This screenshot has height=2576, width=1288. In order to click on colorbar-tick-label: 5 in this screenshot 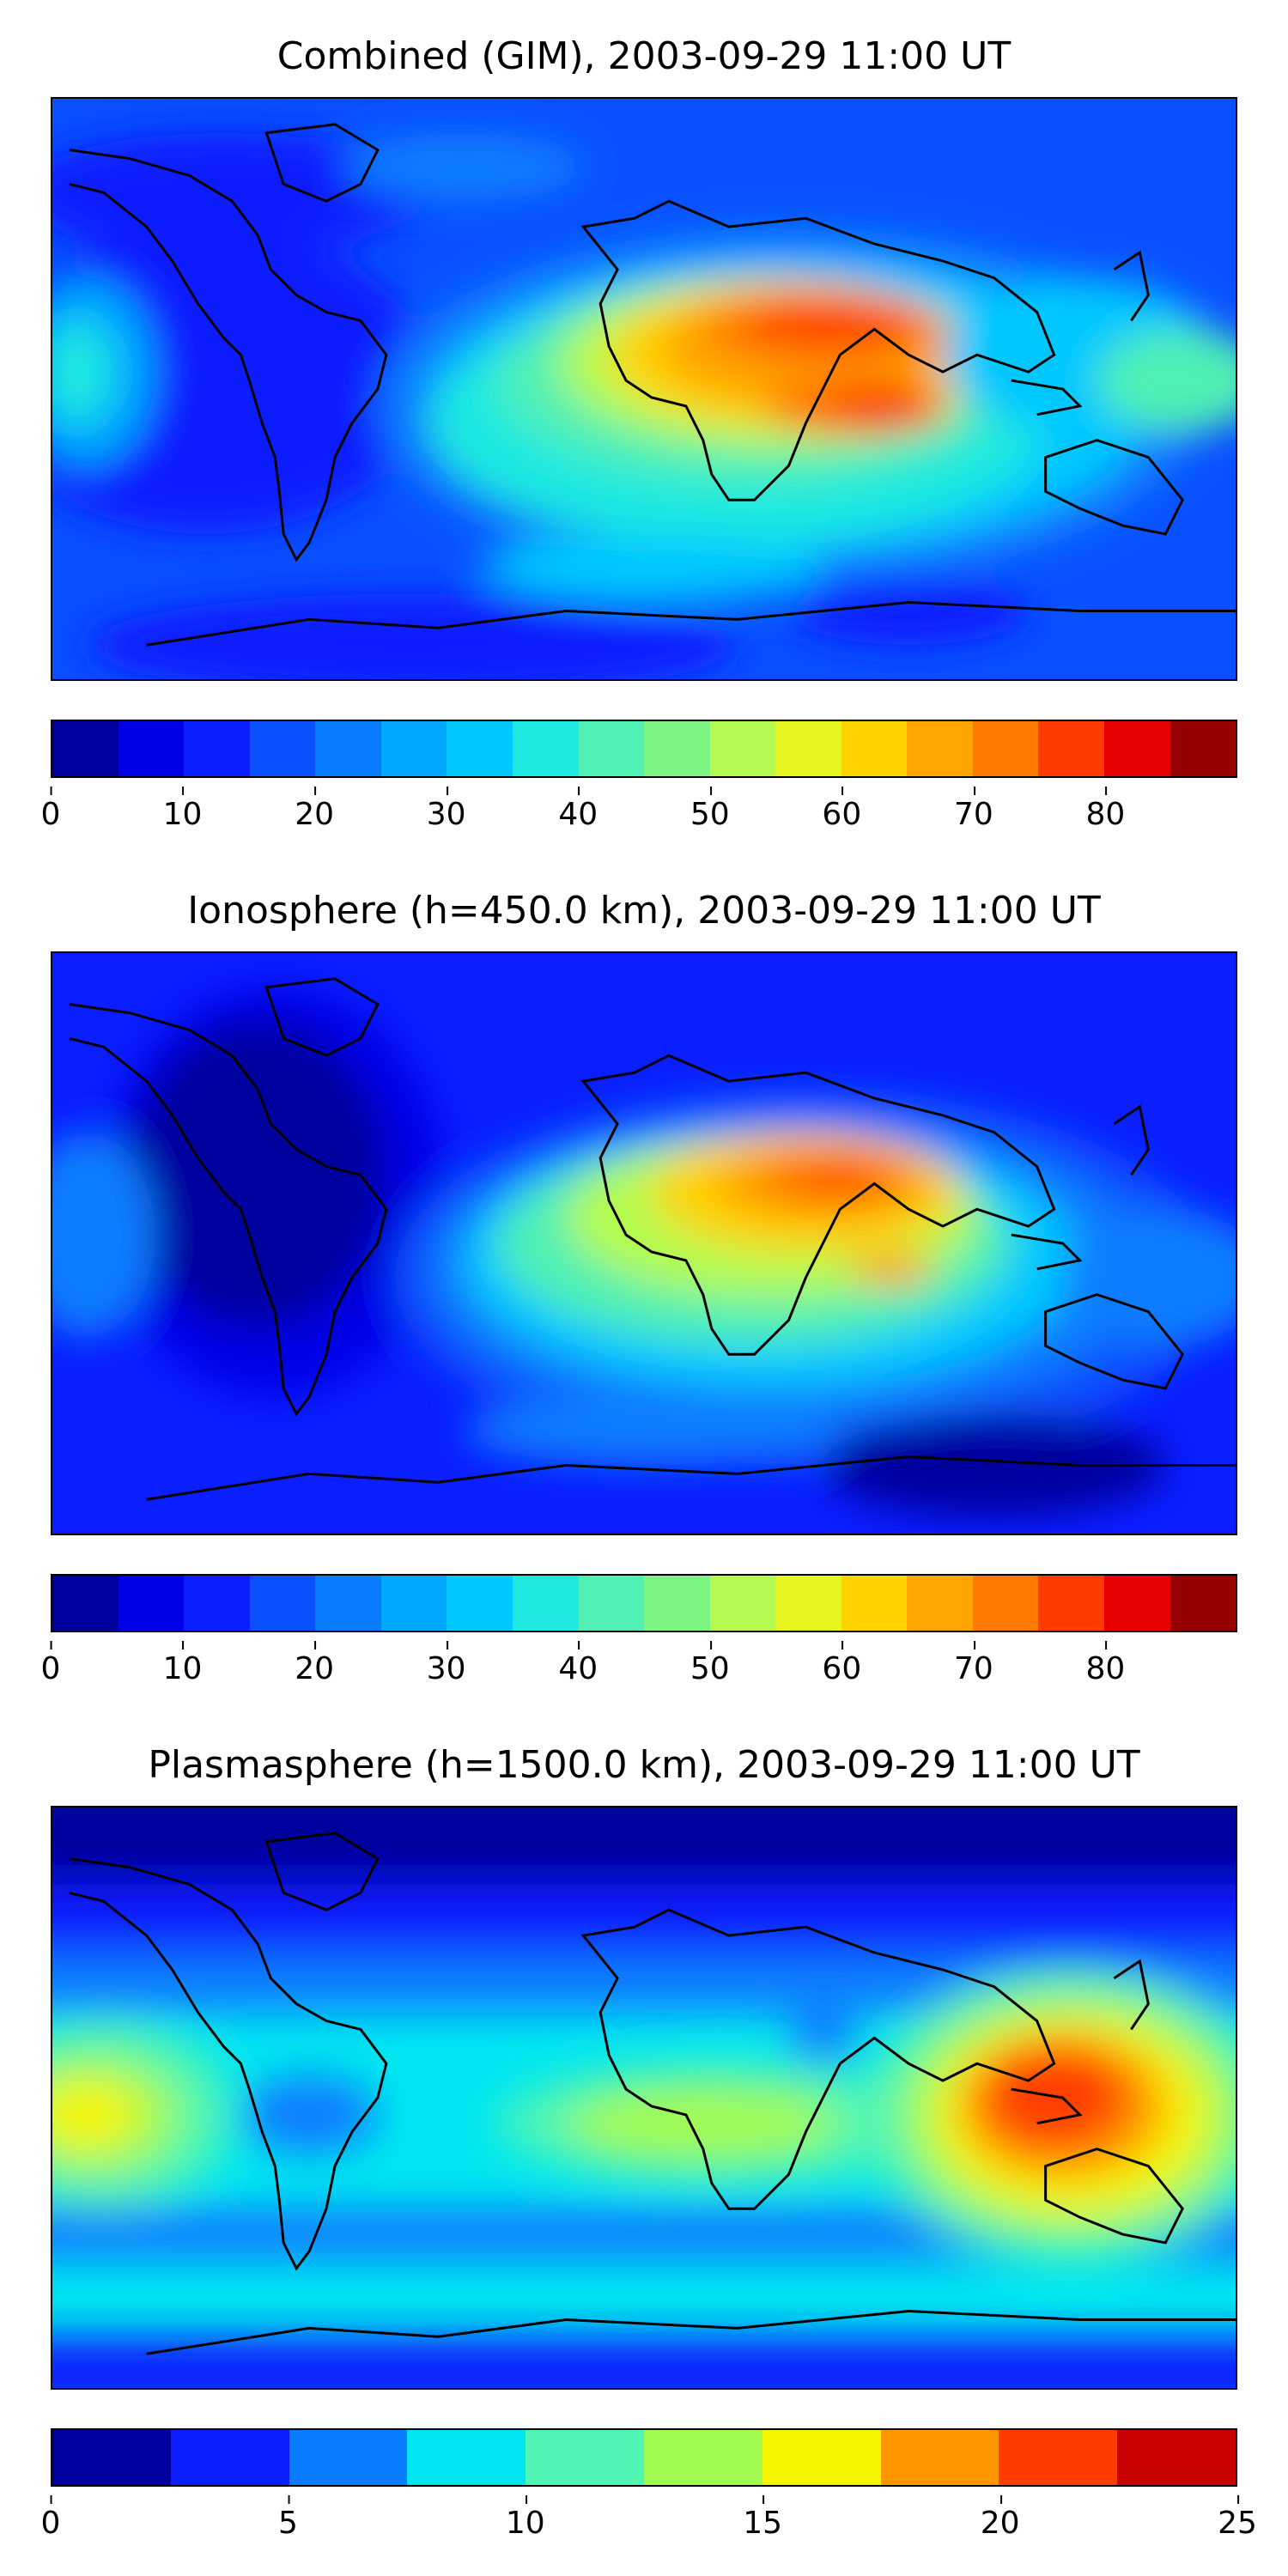, I will do `click(287, 2518)`.